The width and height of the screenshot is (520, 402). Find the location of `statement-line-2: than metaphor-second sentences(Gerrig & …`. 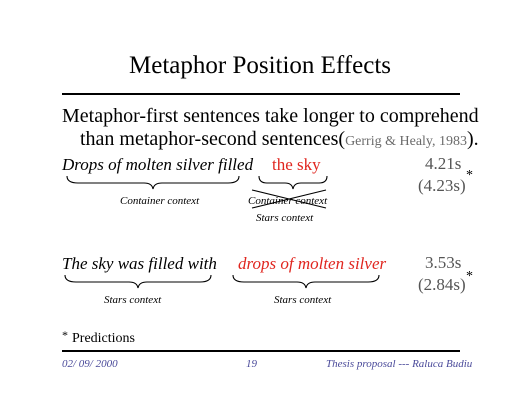

statement-line-2: than metaphor-second sentences(Gerrig & … is located at coordinates (279, 140).